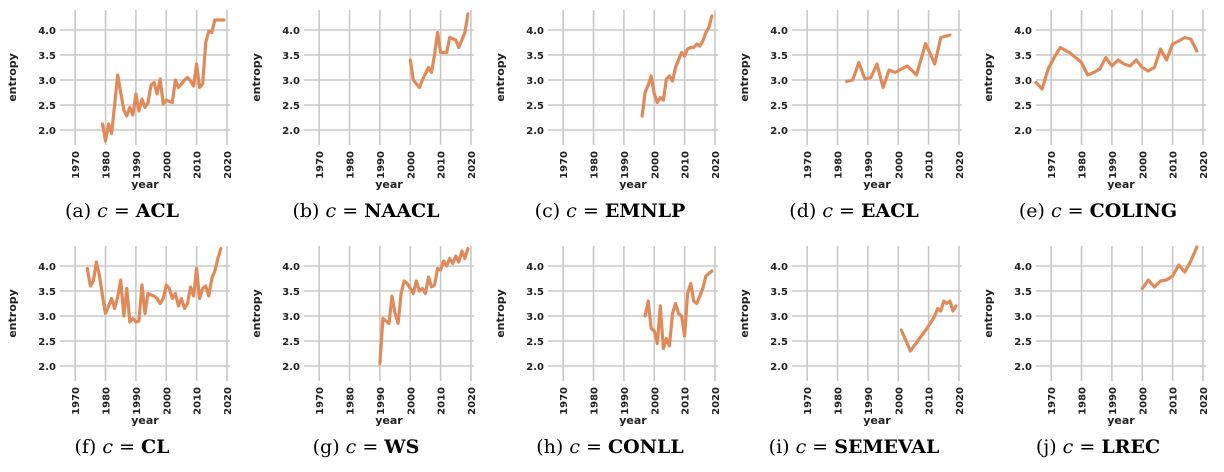 The image size is (1224, 472). Describe the element at coordinates (1034, 211) in the screenshot. I see `caption-id: (e)` at that location.